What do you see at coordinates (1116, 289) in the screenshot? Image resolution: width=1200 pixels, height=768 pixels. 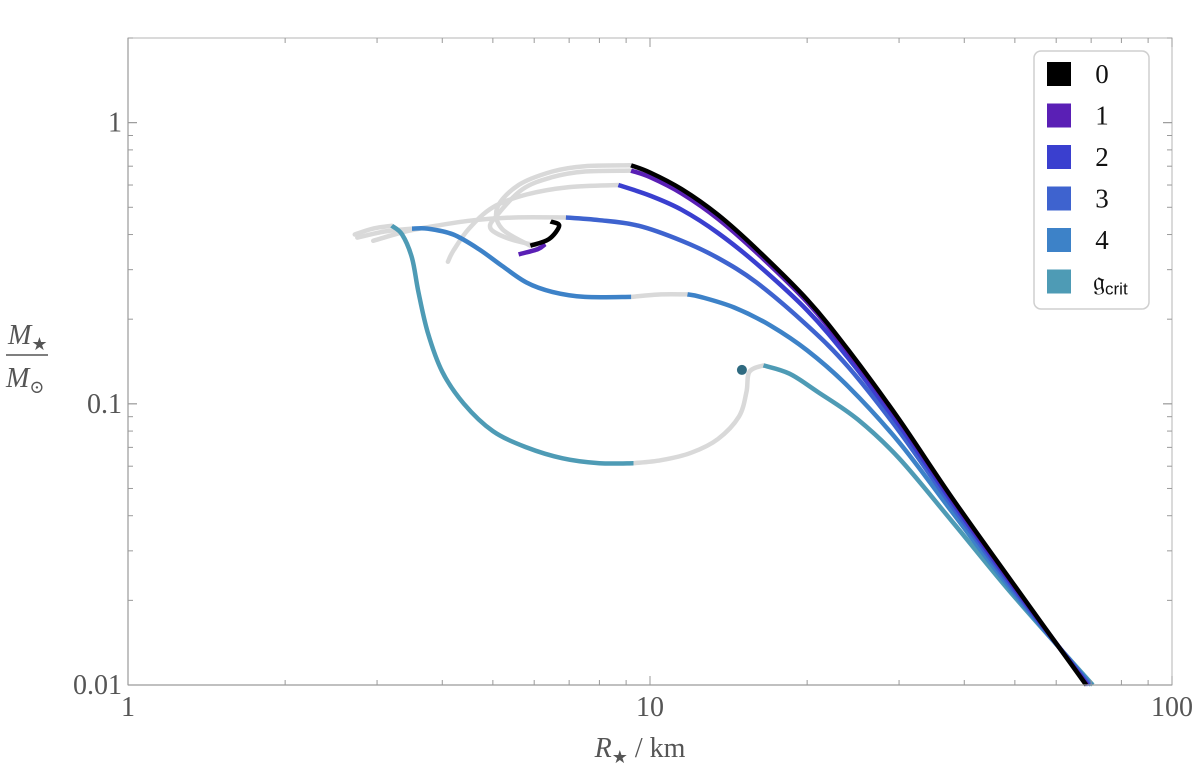 I see `legend-label-subscript: crit` at bounding box center [1116, 289].